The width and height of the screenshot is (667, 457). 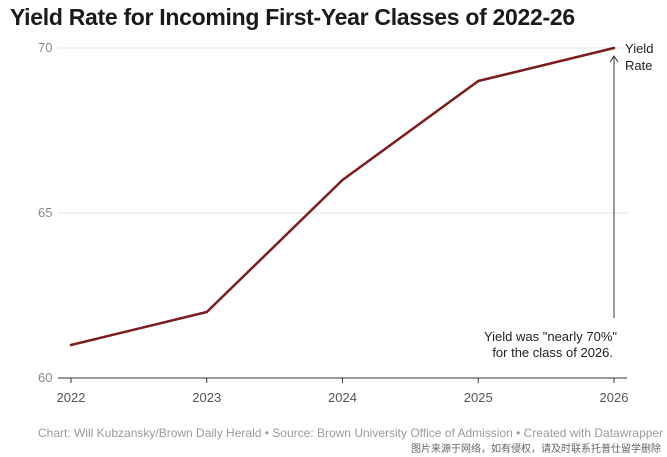 What do you see at coordinates (536, 449) in the screenshot?
I see `watermark: 图片来源于网络，如有侵权，请及时联系托普仕留学删除` at bounding box center [536, 449].